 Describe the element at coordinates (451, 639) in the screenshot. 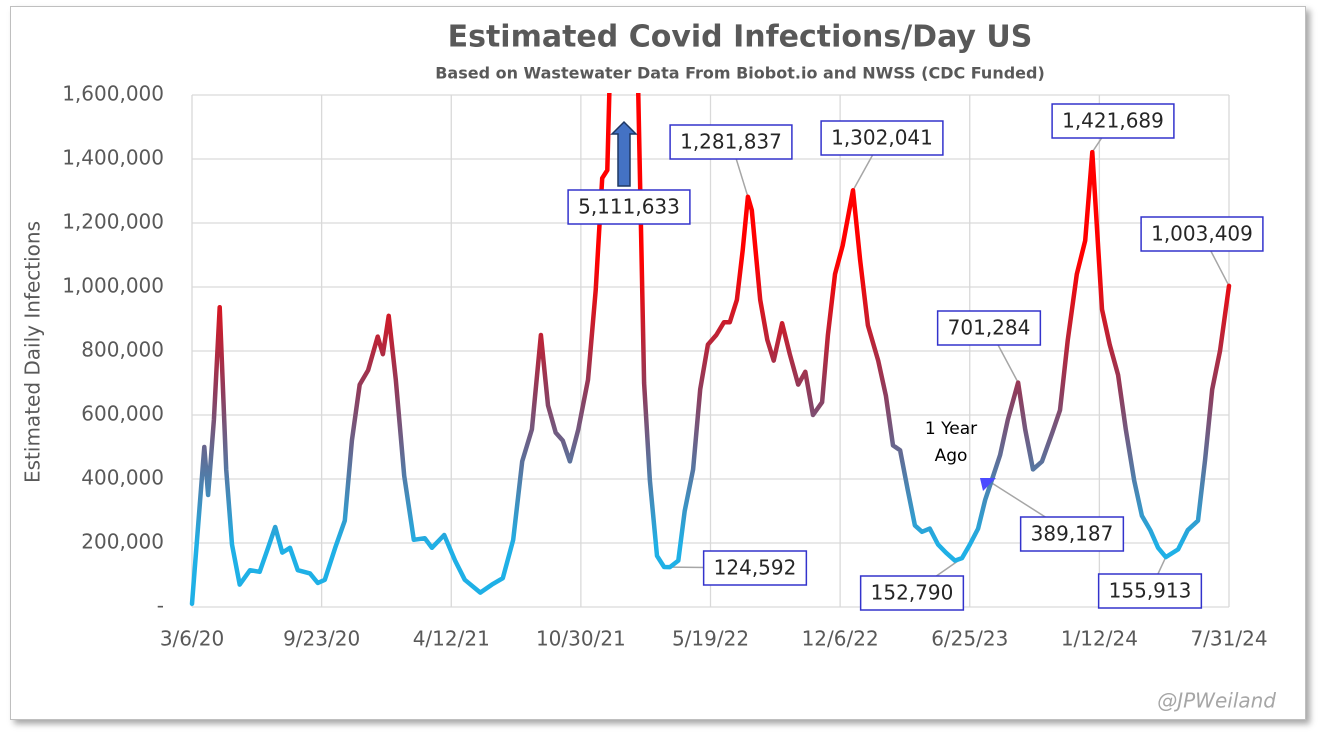

I see `x-tick-label: 4/12/21` at that location.